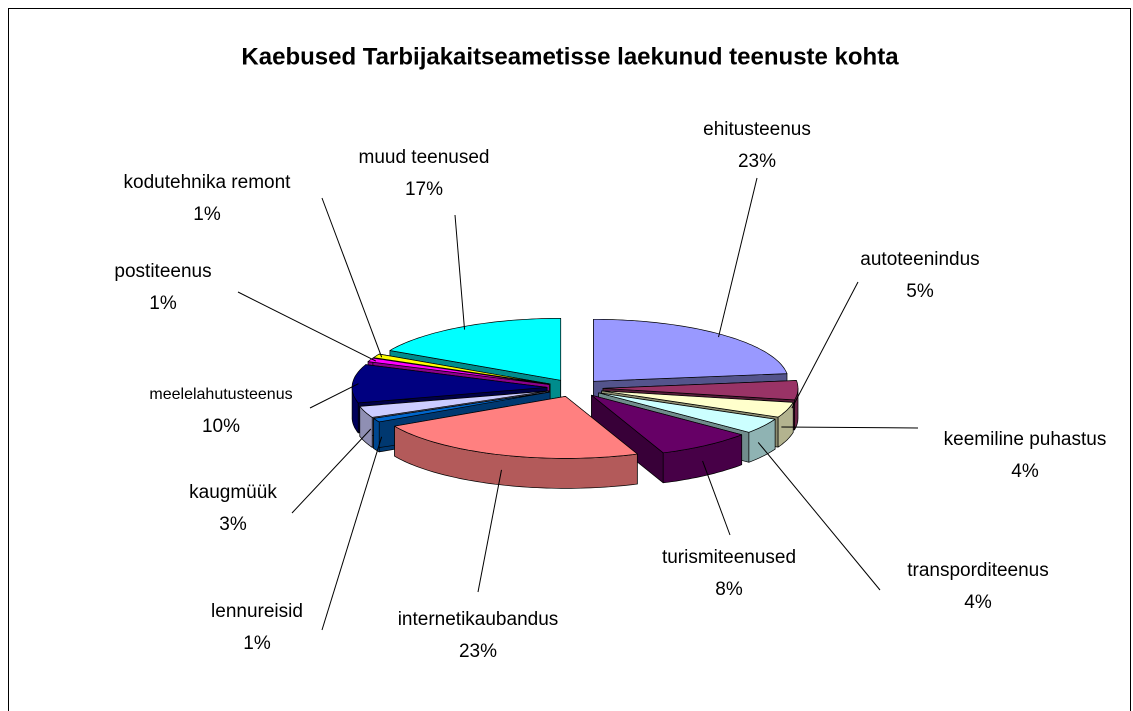 The width and height of the screenshot is (1133, 711). Describe the element at coordinates (729, 589) in the screenshot. I see `slice-value-label: 8%` at that location.